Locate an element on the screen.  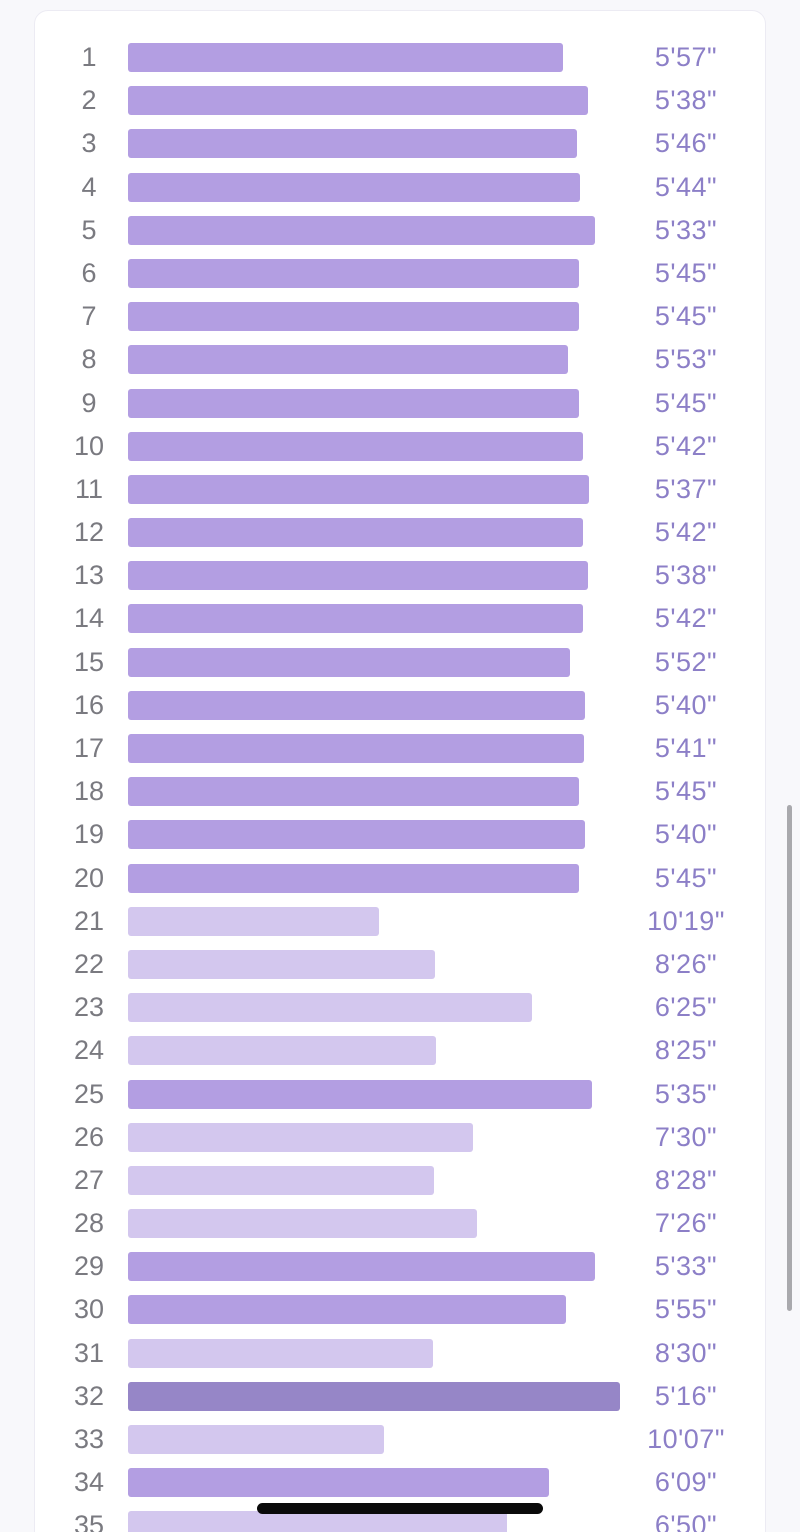
lap-row-29: 29 5'33" is located at coordinates (400, 1271).